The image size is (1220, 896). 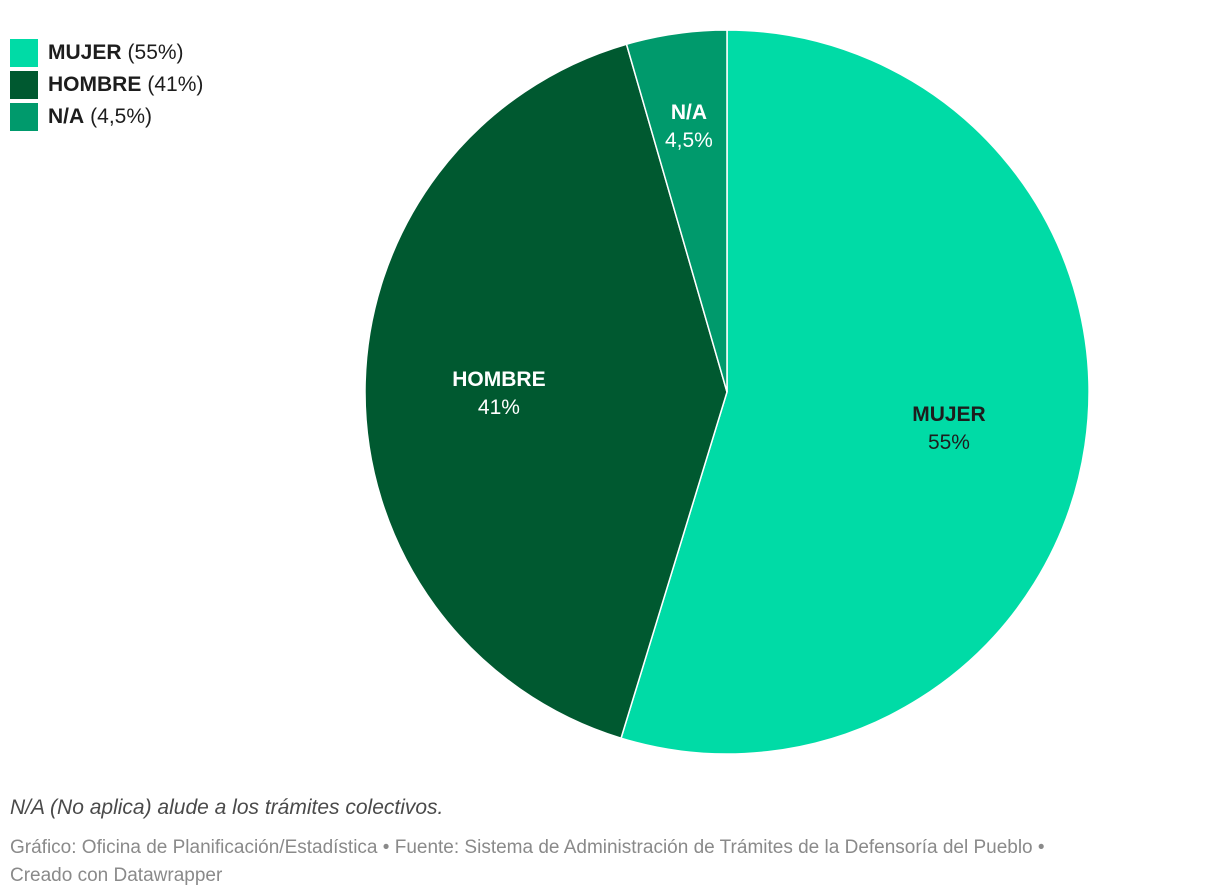 I want to click on slice-value-mujer: 55%, so click(x=949, y=442).